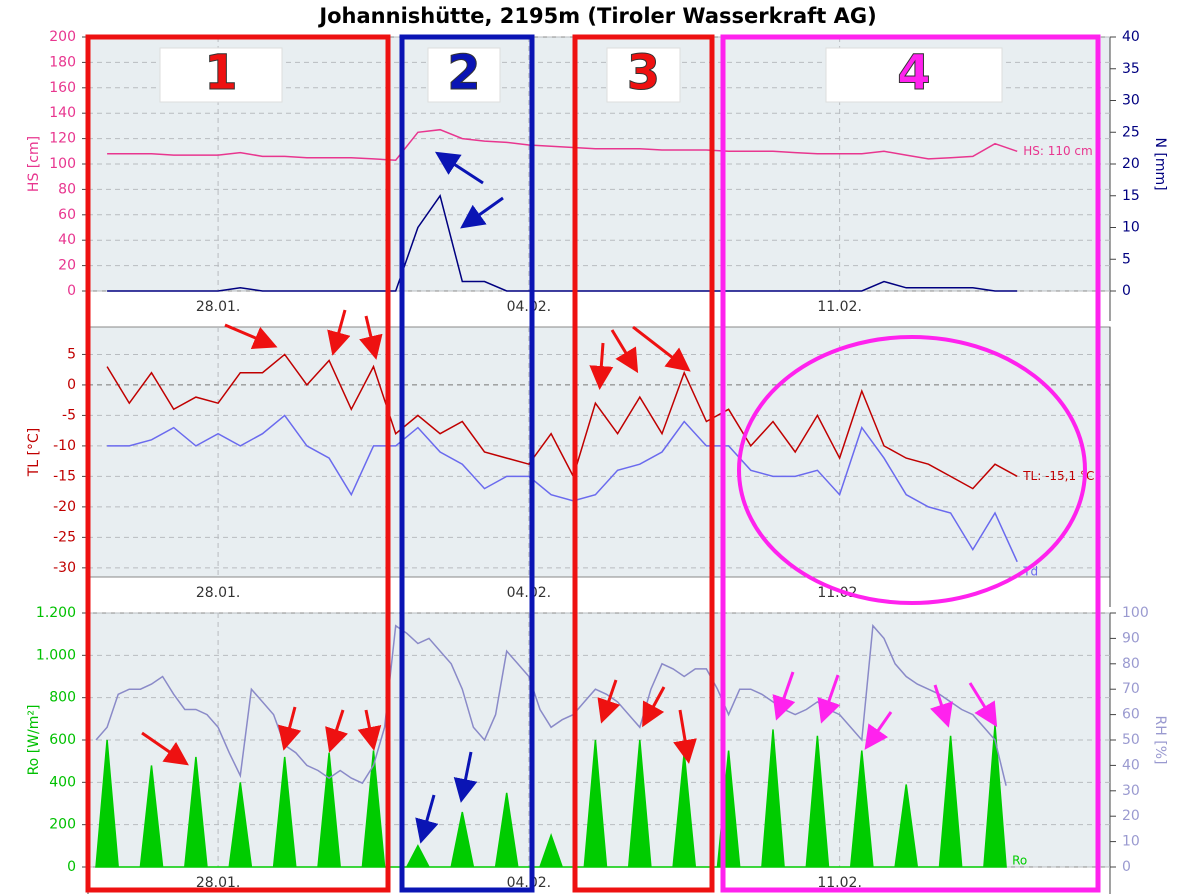 This screenshot has height=894, width=1192. What do you see at coordinates (34, 740) in the screenshot?
I see `y-axis-label: Ro [W/m²]` at bounding box center [34, 740].